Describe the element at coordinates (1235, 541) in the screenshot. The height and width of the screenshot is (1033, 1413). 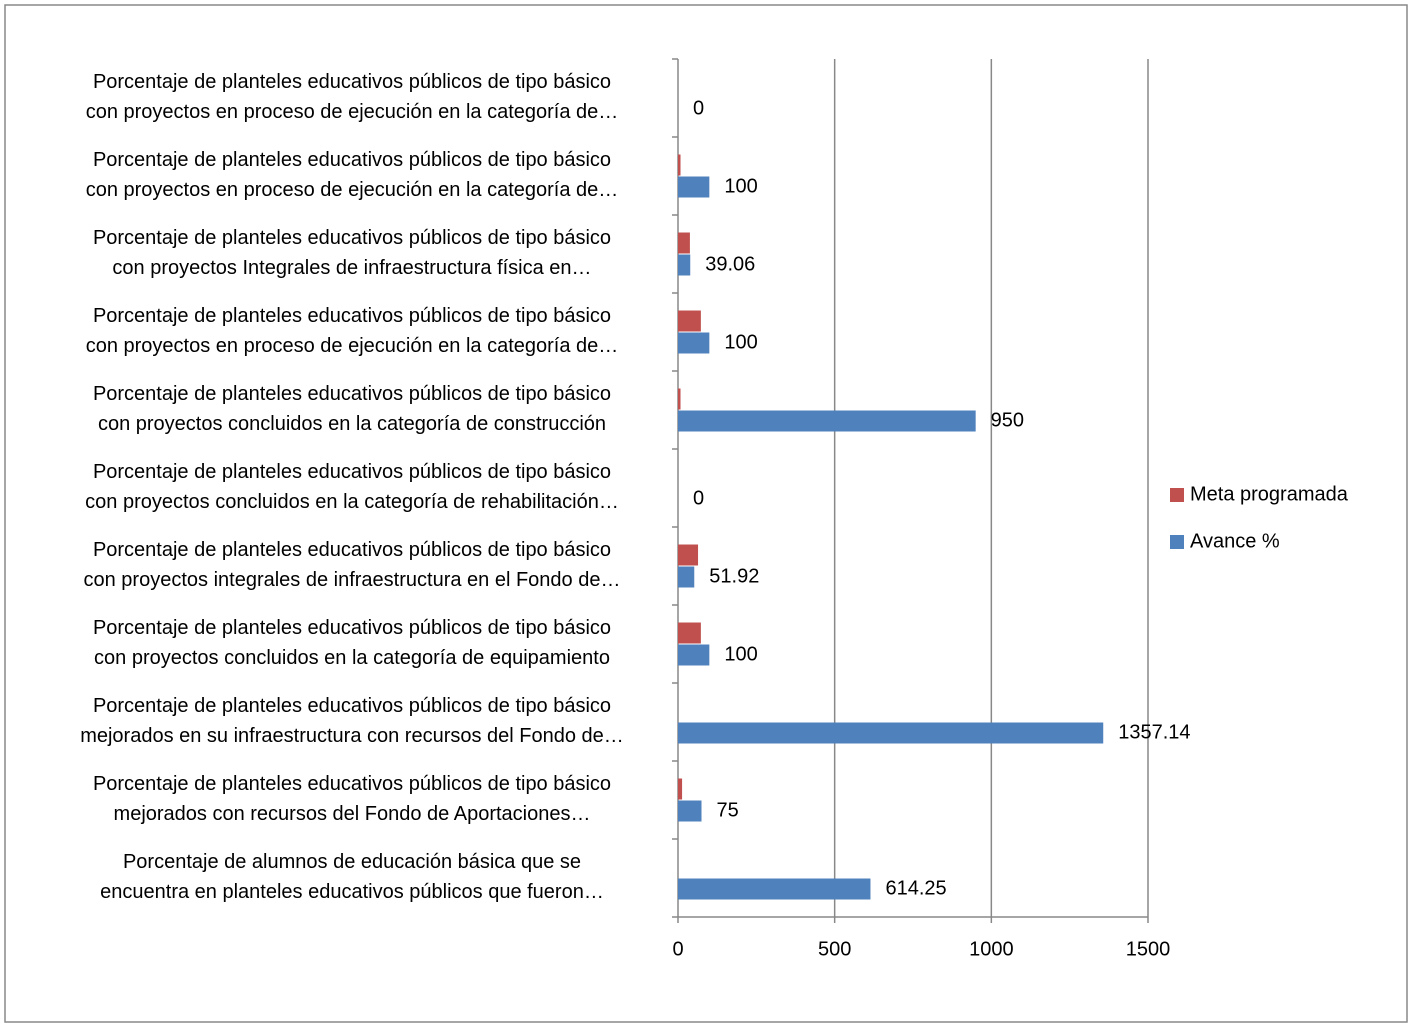
I see `legend-label: Avance %` at that location.